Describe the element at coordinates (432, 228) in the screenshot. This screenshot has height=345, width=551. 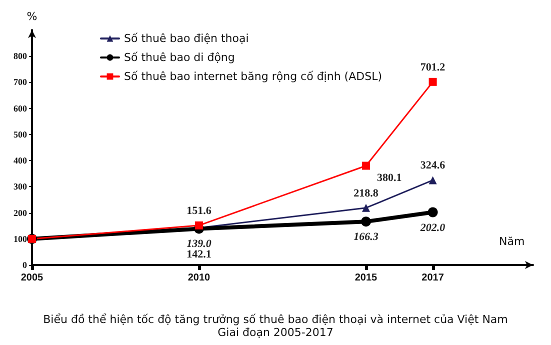
I see `data-label: 202.0` at that location.